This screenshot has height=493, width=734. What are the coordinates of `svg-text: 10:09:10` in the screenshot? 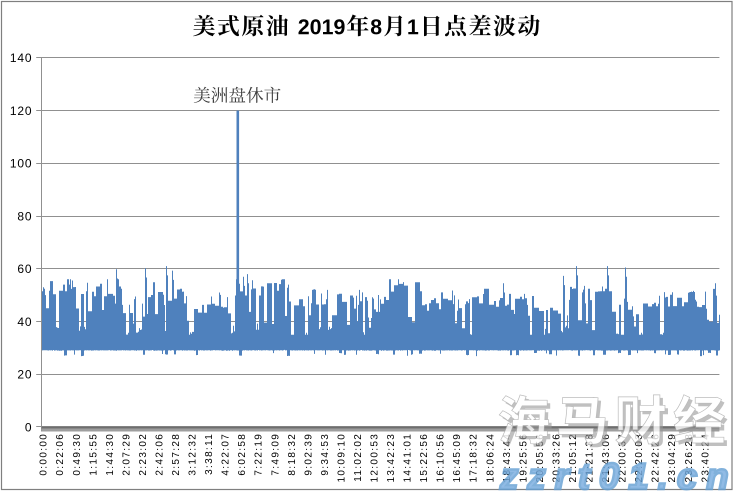 It's located at (341, 458).